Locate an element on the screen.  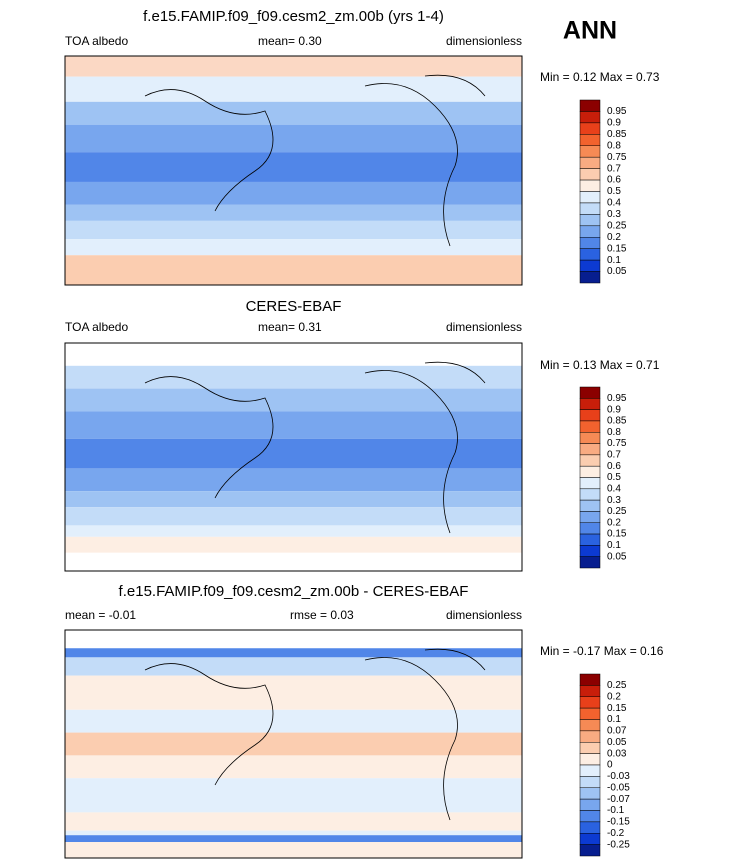
colorbar-label: -0.15 is located at coordinates (618, 822).